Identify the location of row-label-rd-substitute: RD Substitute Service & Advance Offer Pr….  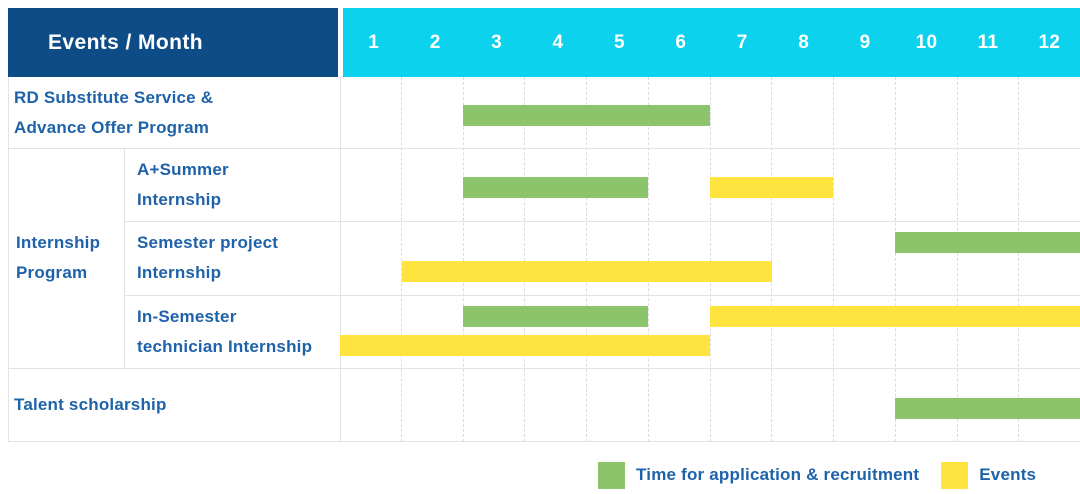
(114, 112).